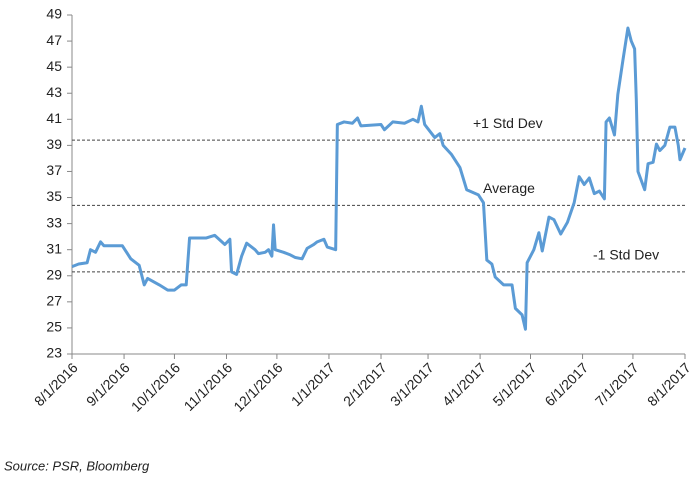 This screenshot has width=700, height=478. Describe the element at coordinates (54, 170) in the screenshot. I see `y-tick-label: 37` at that location.